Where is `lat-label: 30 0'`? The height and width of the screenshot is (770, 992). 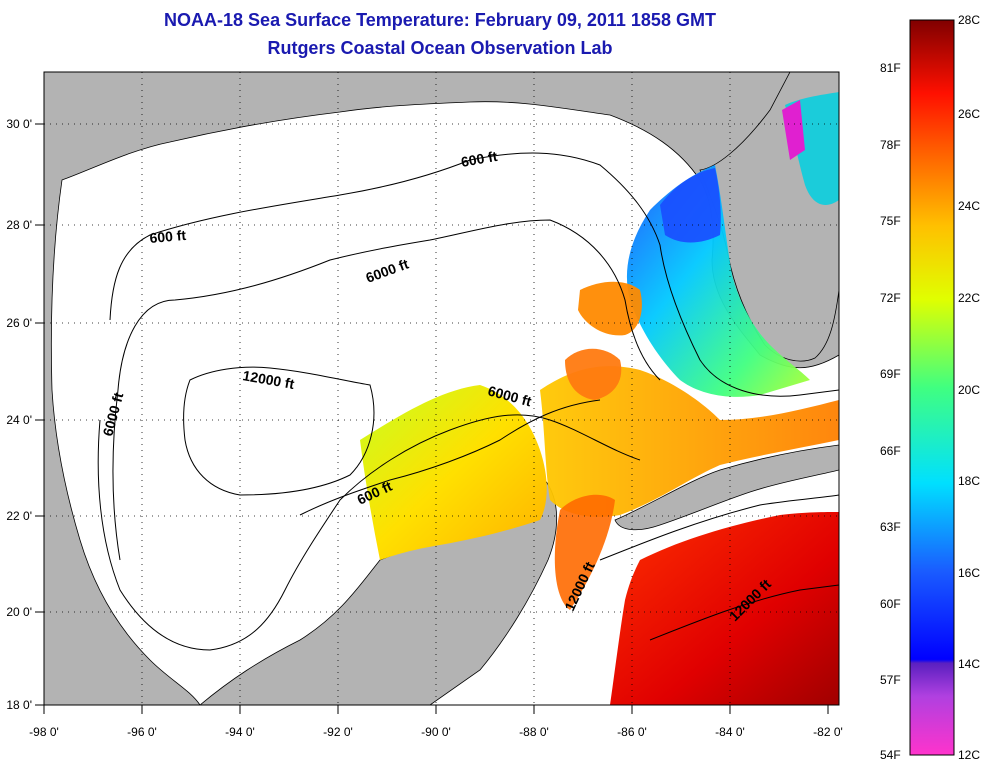 lat-label: 30 0' is located at coordinates (19, 124).